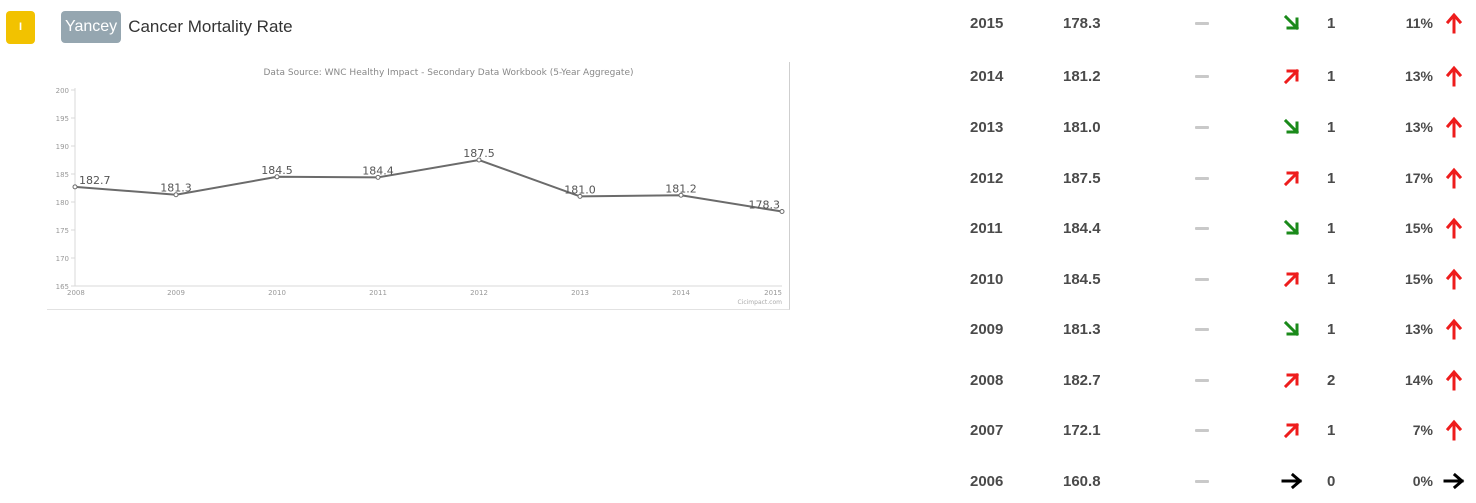 The height and width of the screenshot is (503, 1476). I want to click on x-tick-label: 2010, so click(277, 293).